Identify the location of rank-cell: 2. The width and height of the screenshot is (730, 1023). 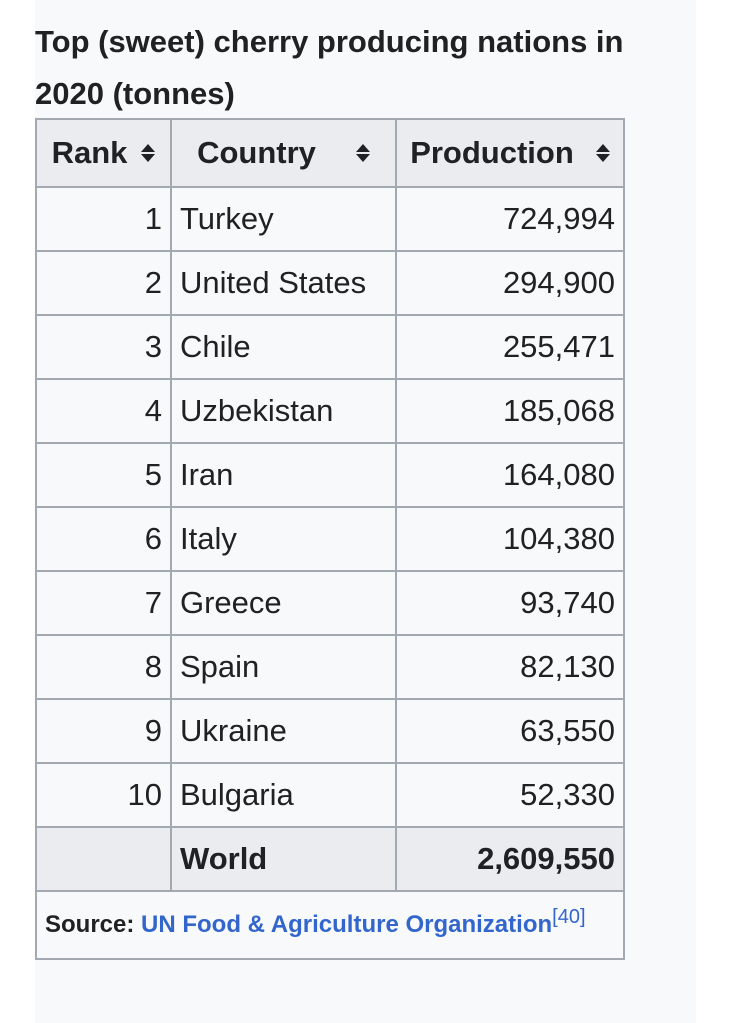
(103, 283).